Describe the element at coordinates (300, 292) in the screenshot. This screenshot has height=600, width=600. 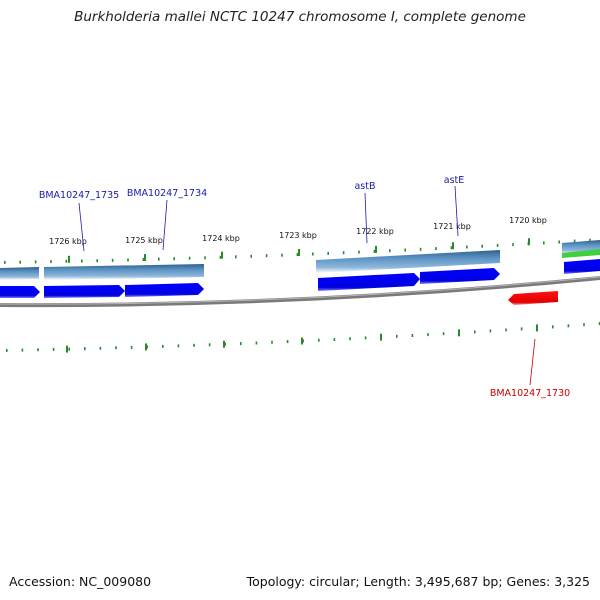
I see `genome-backbone` at that location.